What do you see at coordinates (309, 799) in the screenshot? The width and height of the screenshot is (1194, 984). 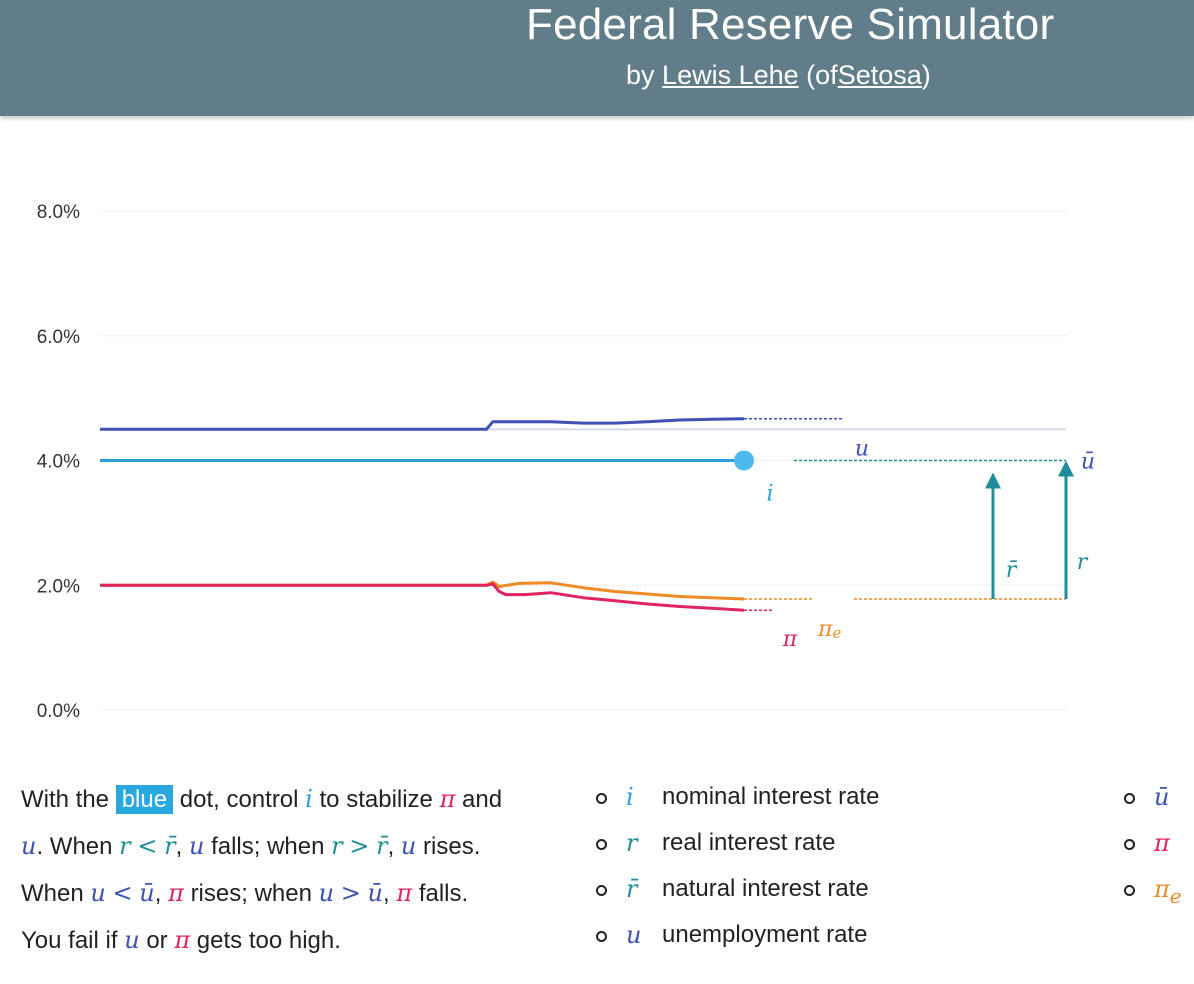 I see `math-i: i` at bounding box center [309, 799].